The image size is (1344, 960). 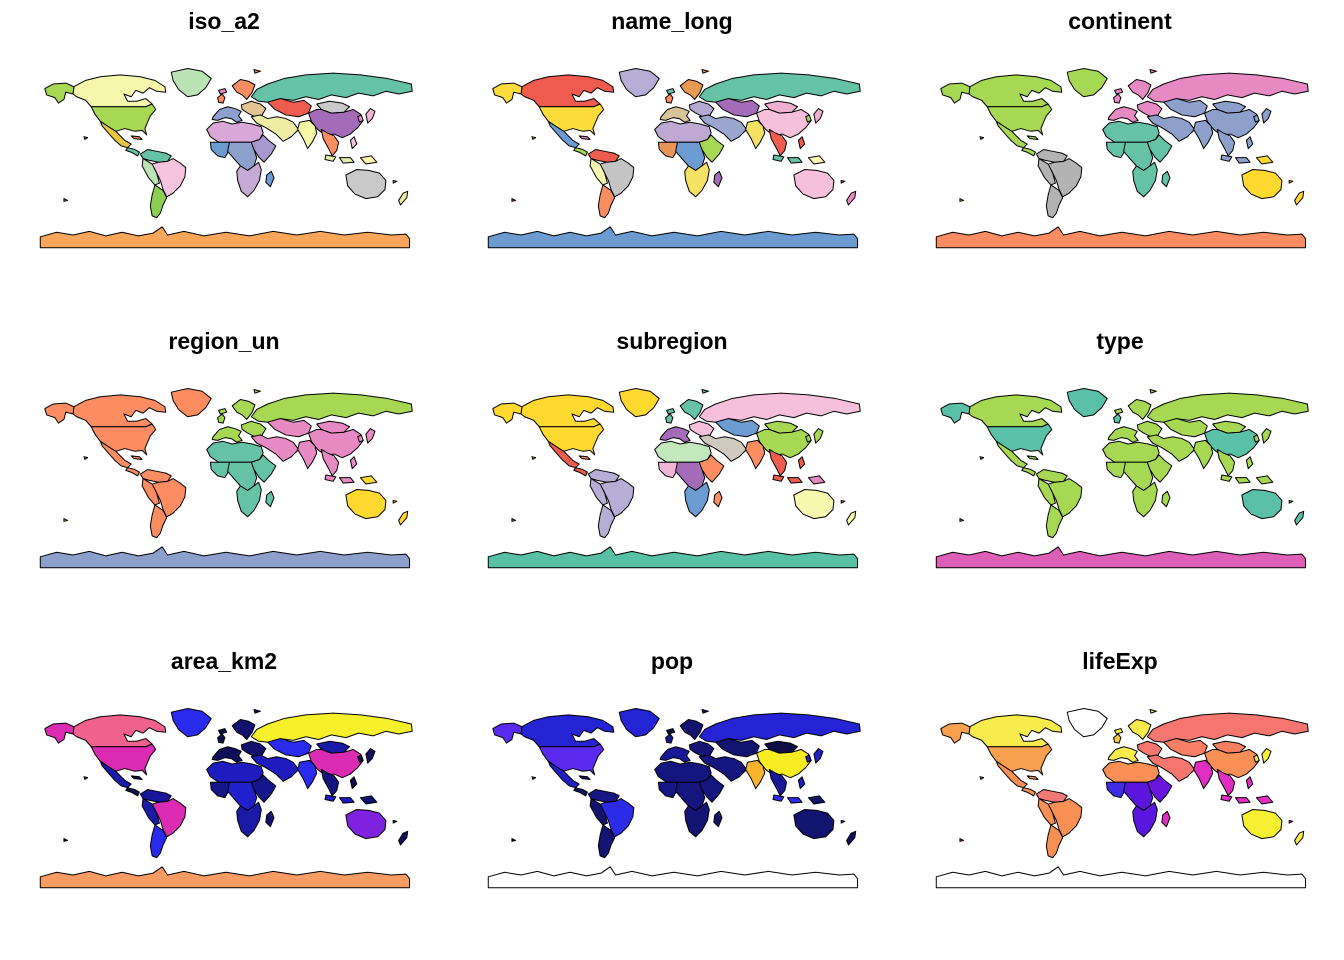 I want to click on region-east-europe, so click(x=1149, y=429).